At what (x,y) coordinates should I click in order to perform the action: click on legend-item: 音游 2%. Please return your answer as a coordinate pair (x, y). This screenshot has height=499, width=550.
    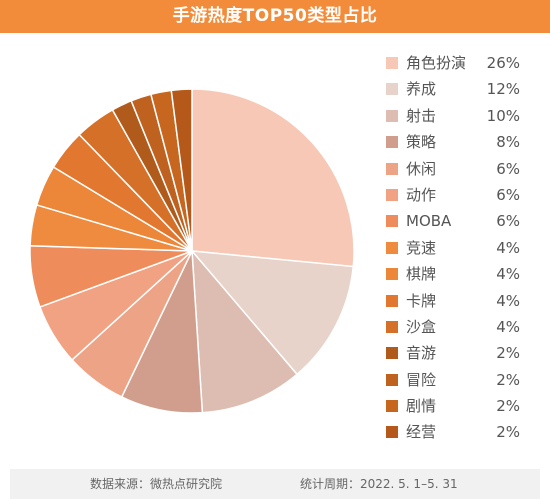
    Looking at the image, I should click on (457, 353).